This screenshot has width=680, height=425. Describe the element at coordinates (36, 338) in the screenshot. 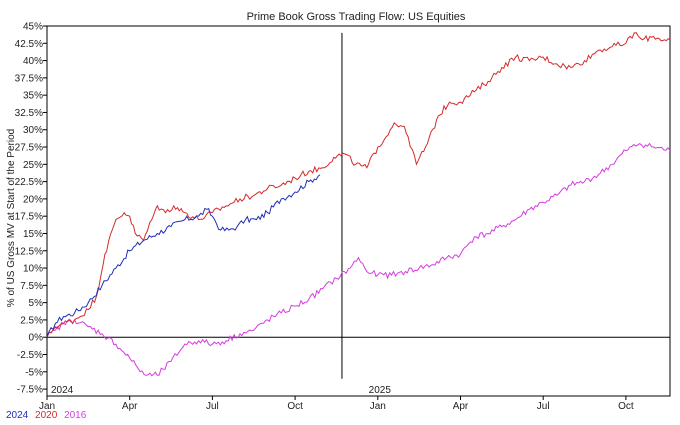

I see `y-tick-label: 0%` at that location.